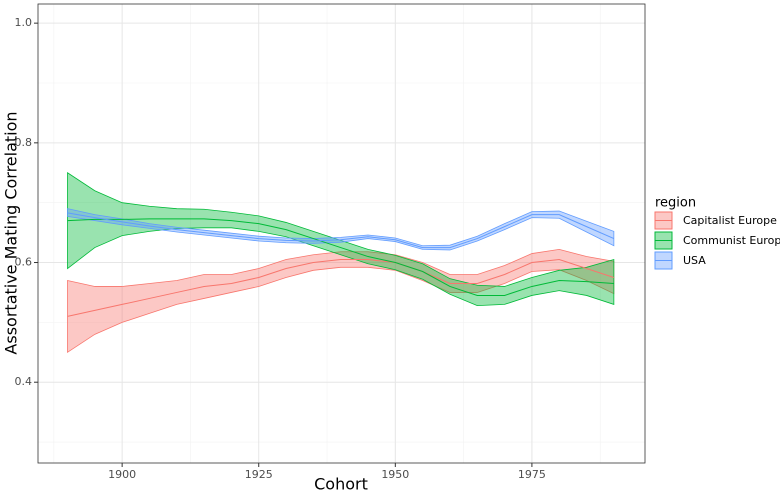 The height and width of the screenshot is (493, 780). Describe the element at coordinates (675, 203) in the screenshot. I see `legend-title: region` at that location.